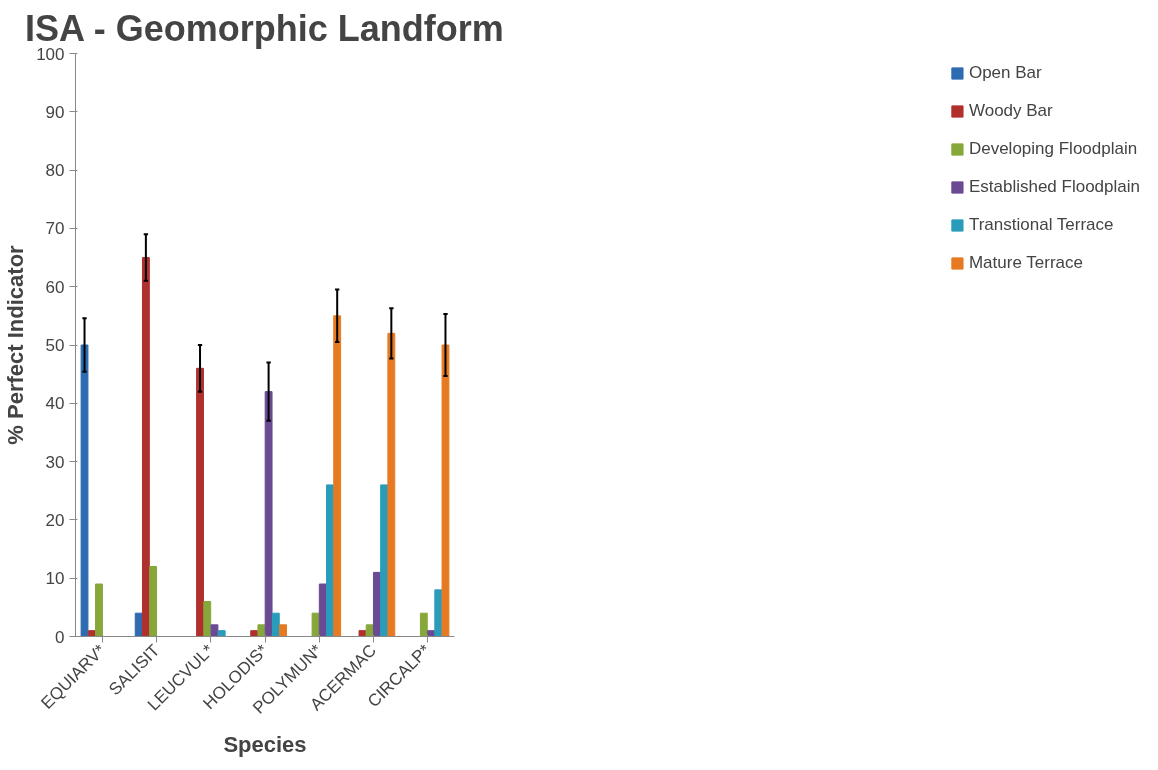  Describe the element at coordinates (16, 344) in the screenshot. I see `y-axis-title: % Perfect Indicator` at that location.